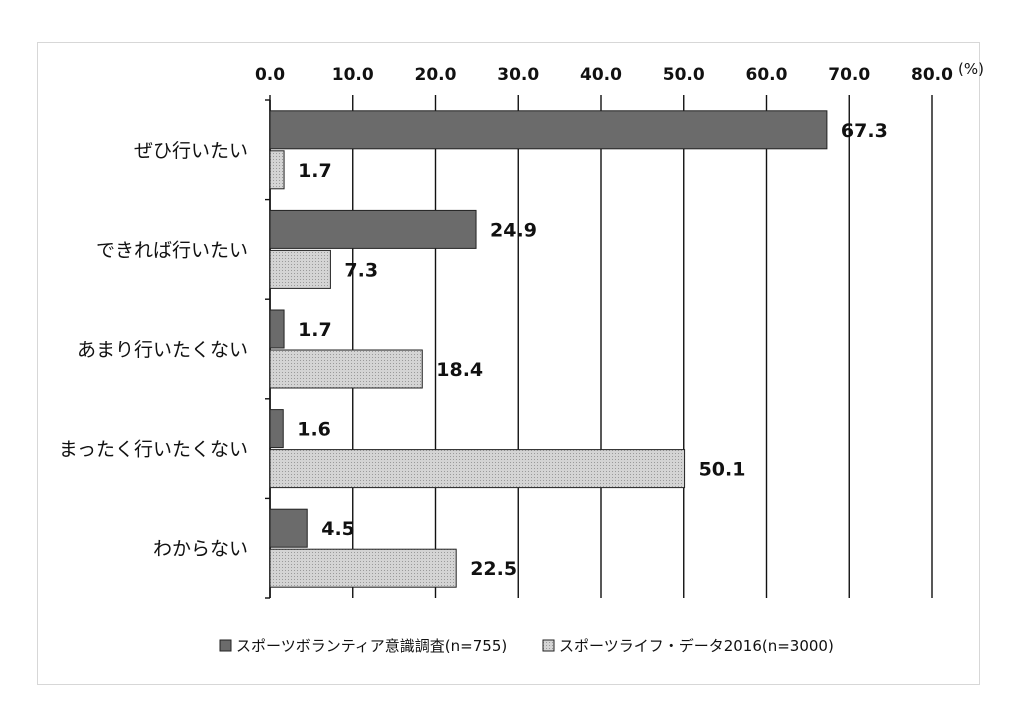 The image size is (1024, 725). Describe the element at coordinates (162, 350) in the screenshot. I see `category-label: あまり行いたくない` at that location.